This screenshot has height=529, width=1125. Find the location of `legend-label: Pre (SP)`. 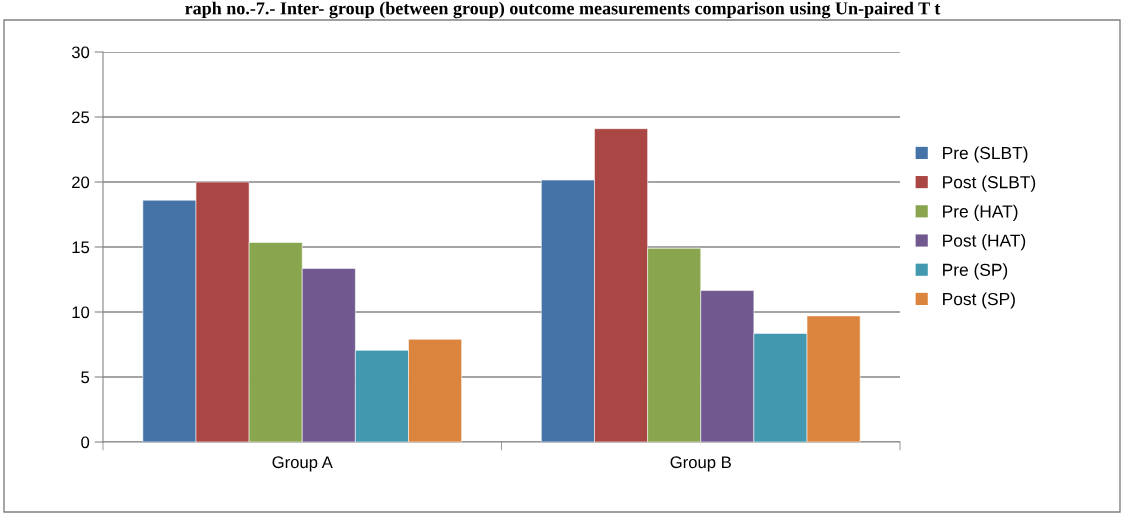

legend-label: Pre (SP) is located at coordinates (975, 271).